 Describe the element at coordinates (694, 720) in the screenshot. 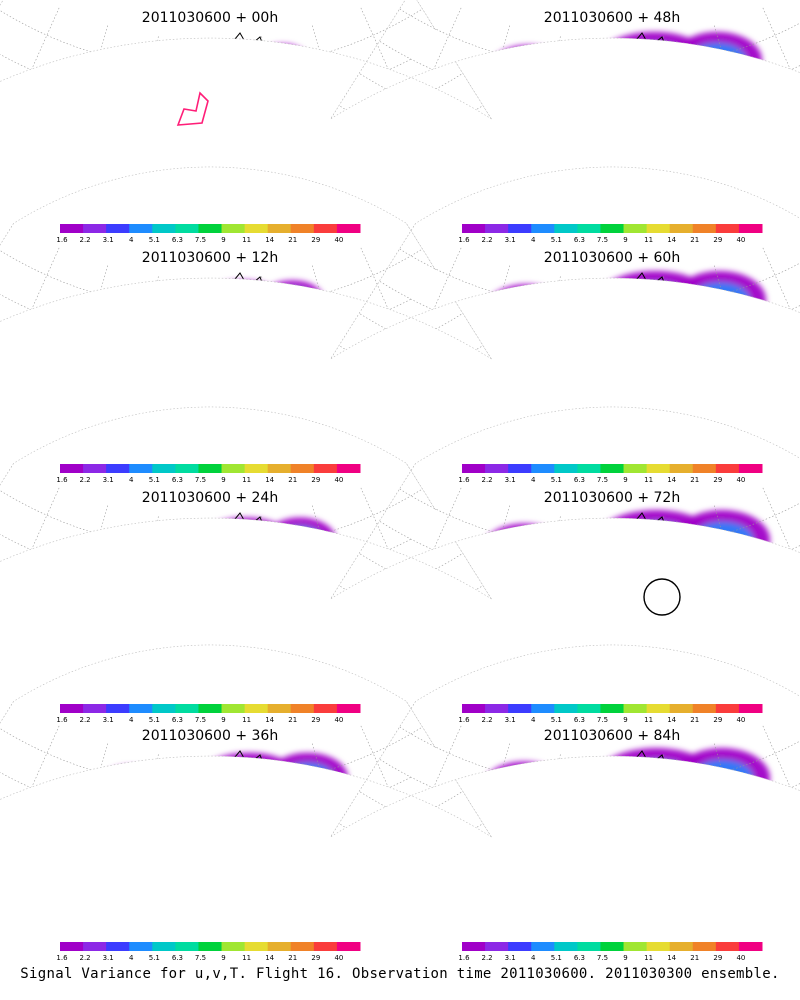

I see `colorbar-tick-label: 21` at that location.